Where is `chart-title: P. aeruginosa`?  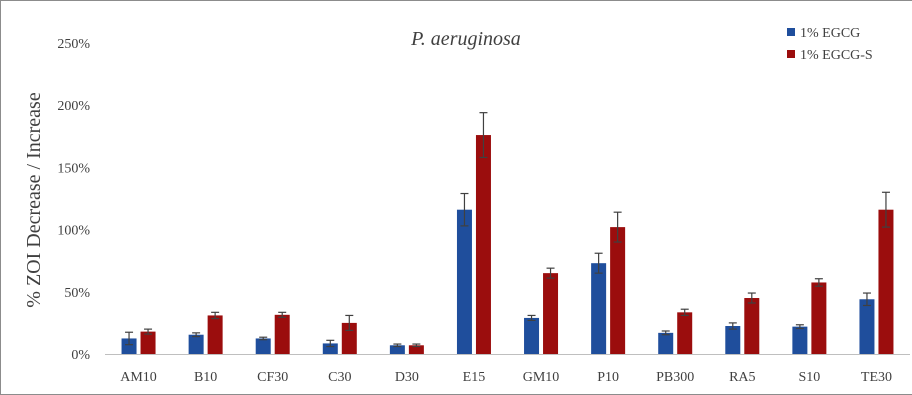
chart-title: P. aeruginosa is located at coordinates (465, 39).